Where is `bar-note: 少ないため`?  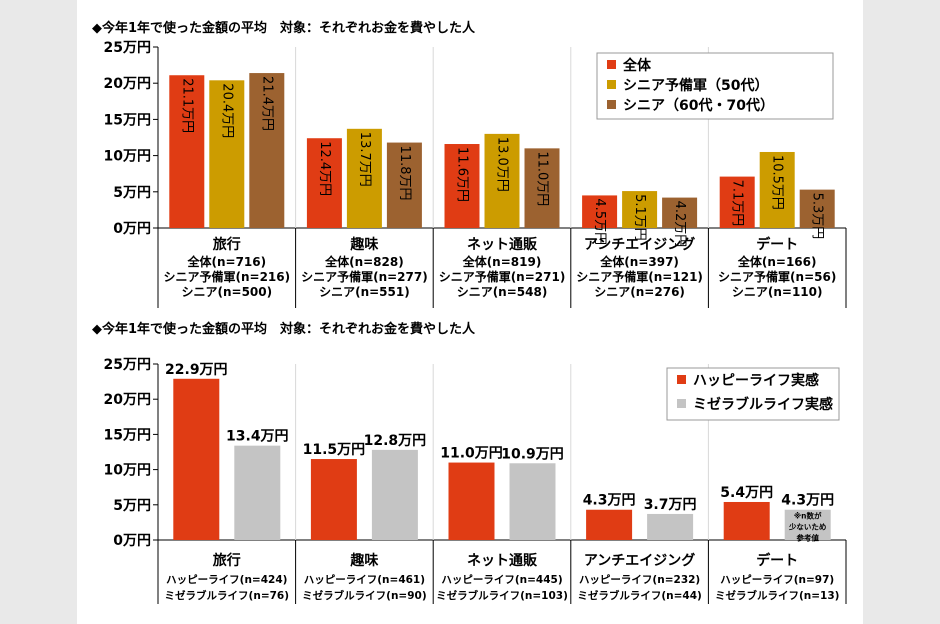 bar-note: 少ないため is located at coordinates (807, 527).